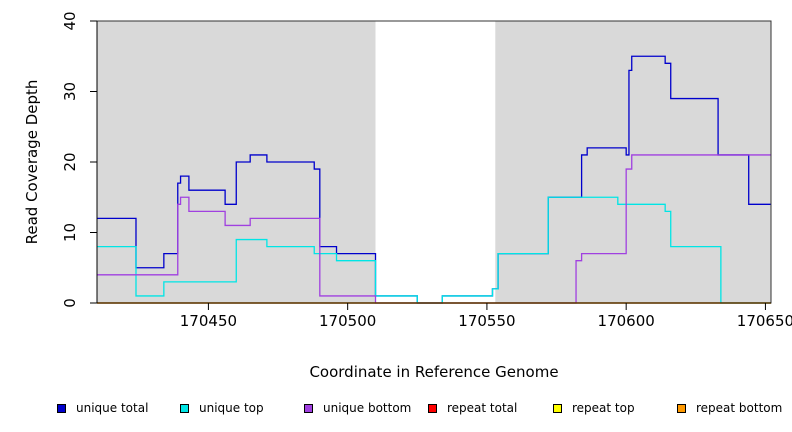  I want to click on legend-label: repeat total, so click(482, 408).